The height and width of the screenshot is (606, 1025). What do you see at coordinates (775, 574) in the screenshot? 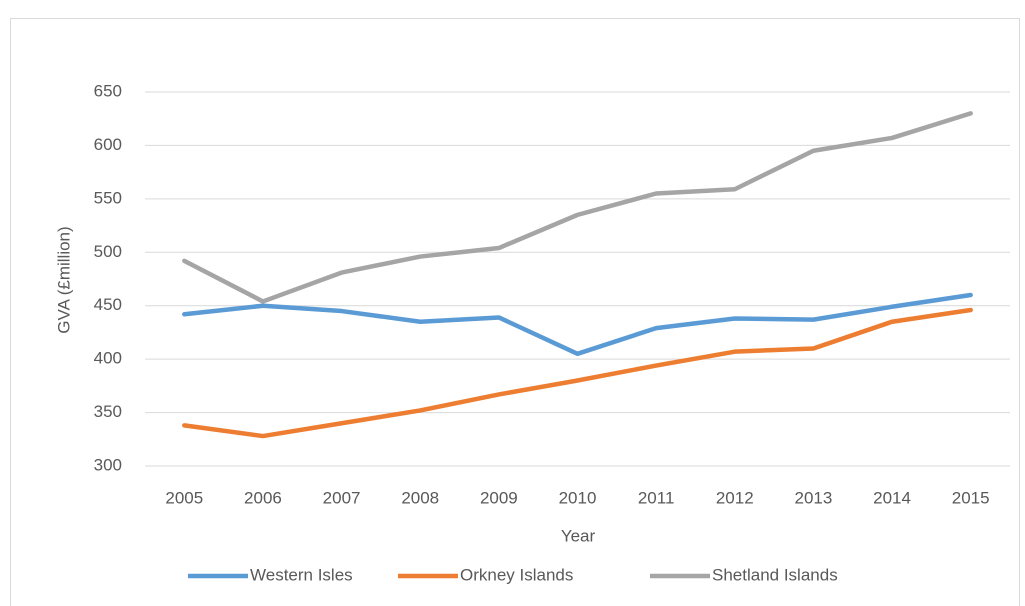
I see `legend-label: Shetland Islands` at bounding box center [775, 574].